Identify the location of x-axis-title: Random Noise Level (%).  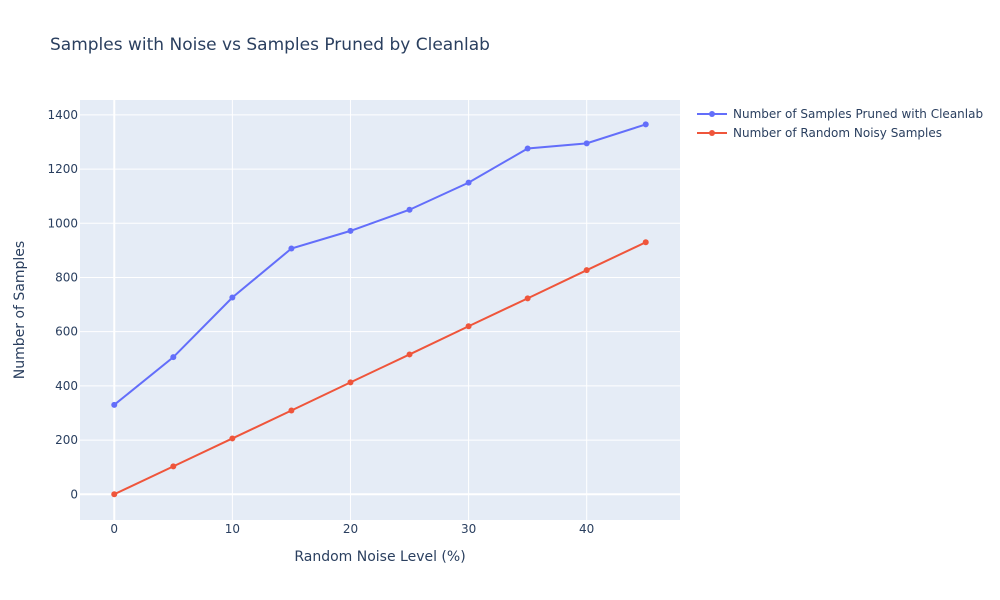
(379, 557).